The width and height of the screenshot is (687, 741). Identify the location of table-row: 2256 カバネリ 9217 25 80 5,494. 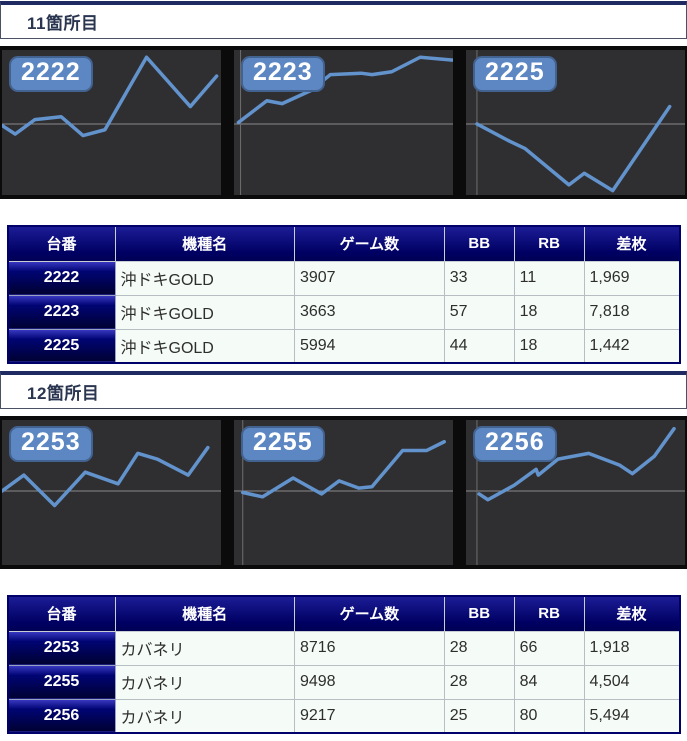
(344, 716).